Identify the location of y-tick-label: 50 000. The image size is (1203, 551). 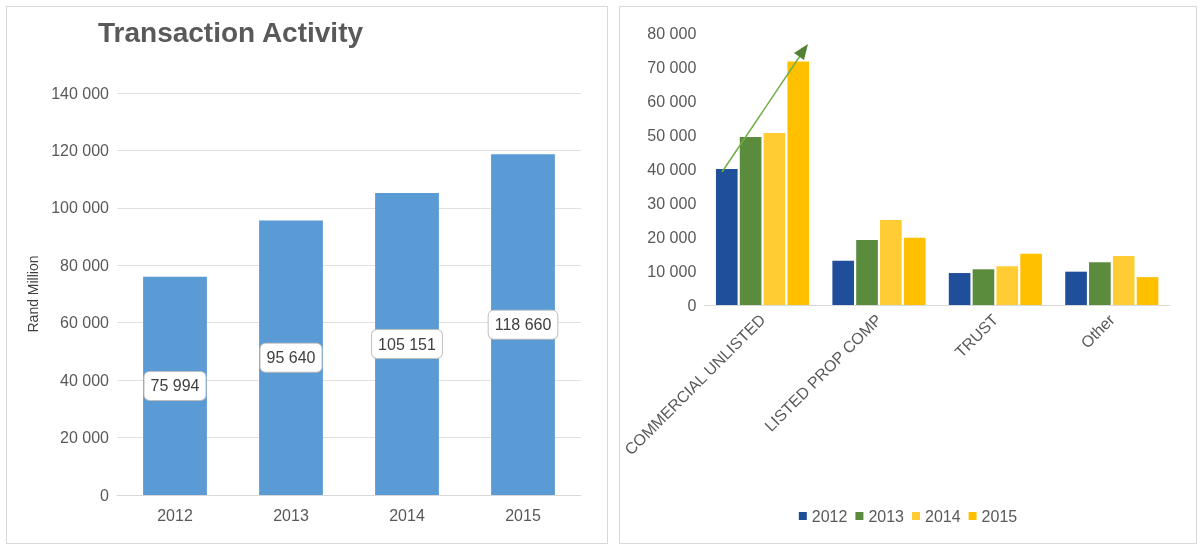
(672, 135).